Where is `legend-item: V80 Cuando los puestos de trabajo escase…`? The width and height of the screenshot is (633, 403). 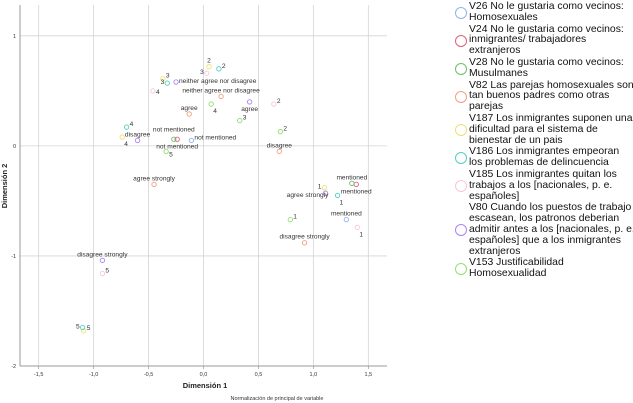 legend-item: V80 Cuando los puestos de trabajo escase… is located at coordinates (544, 229).